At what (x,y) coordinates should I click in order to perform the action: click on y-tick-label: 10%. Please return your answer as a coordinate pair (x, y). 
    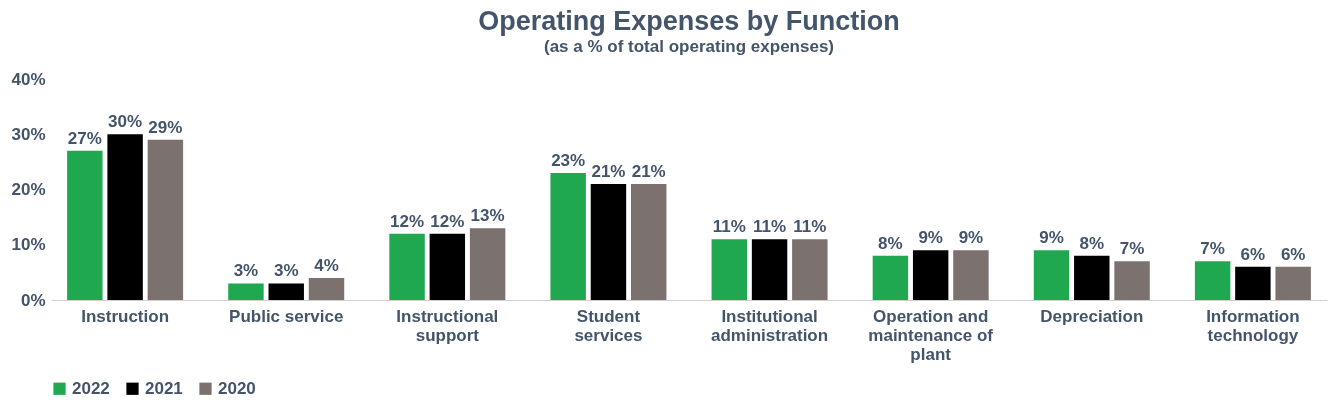
    Looking at the image, I should click on (28, 245).